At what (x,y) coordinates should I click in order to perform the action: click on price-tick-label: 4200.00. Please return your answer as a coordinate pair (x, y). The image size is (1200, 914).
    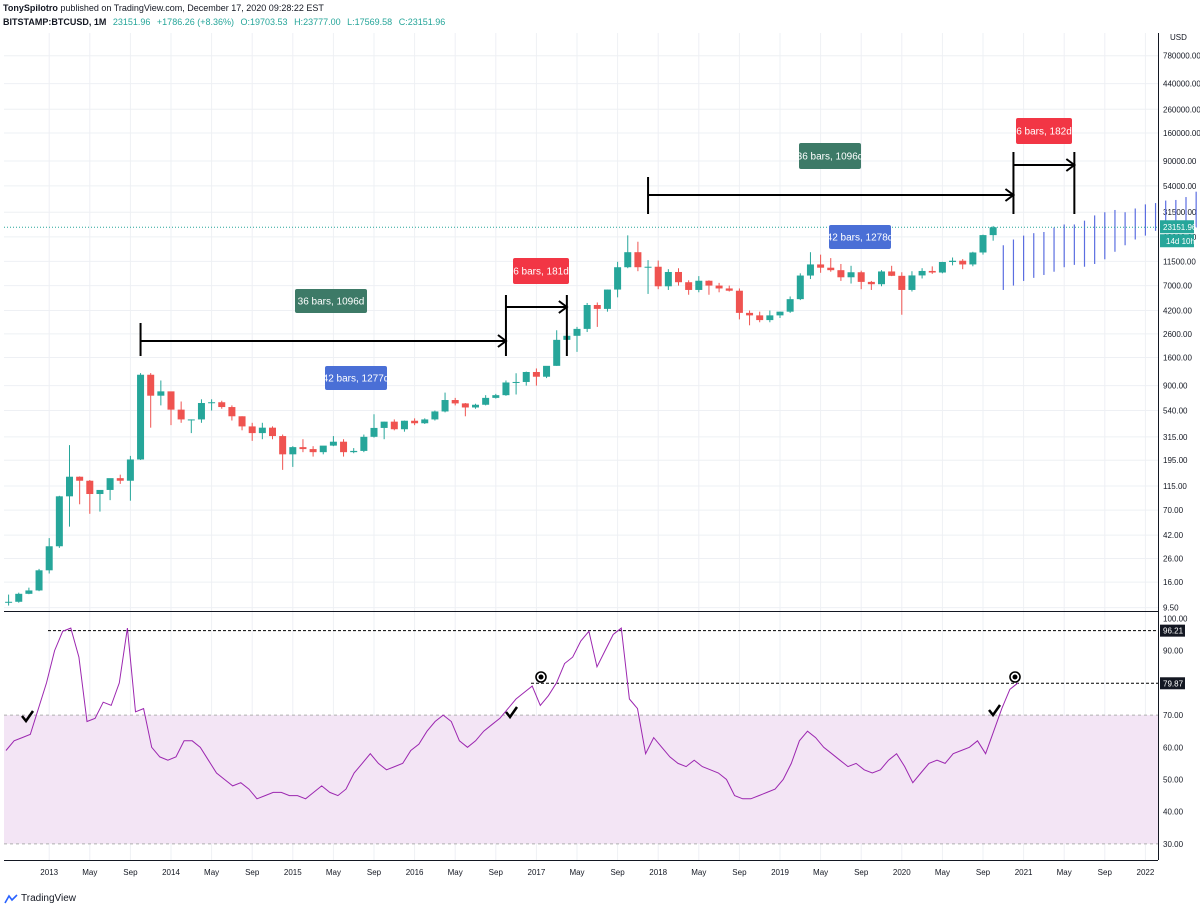
    Looking at the image, I should click on (1177, 310).